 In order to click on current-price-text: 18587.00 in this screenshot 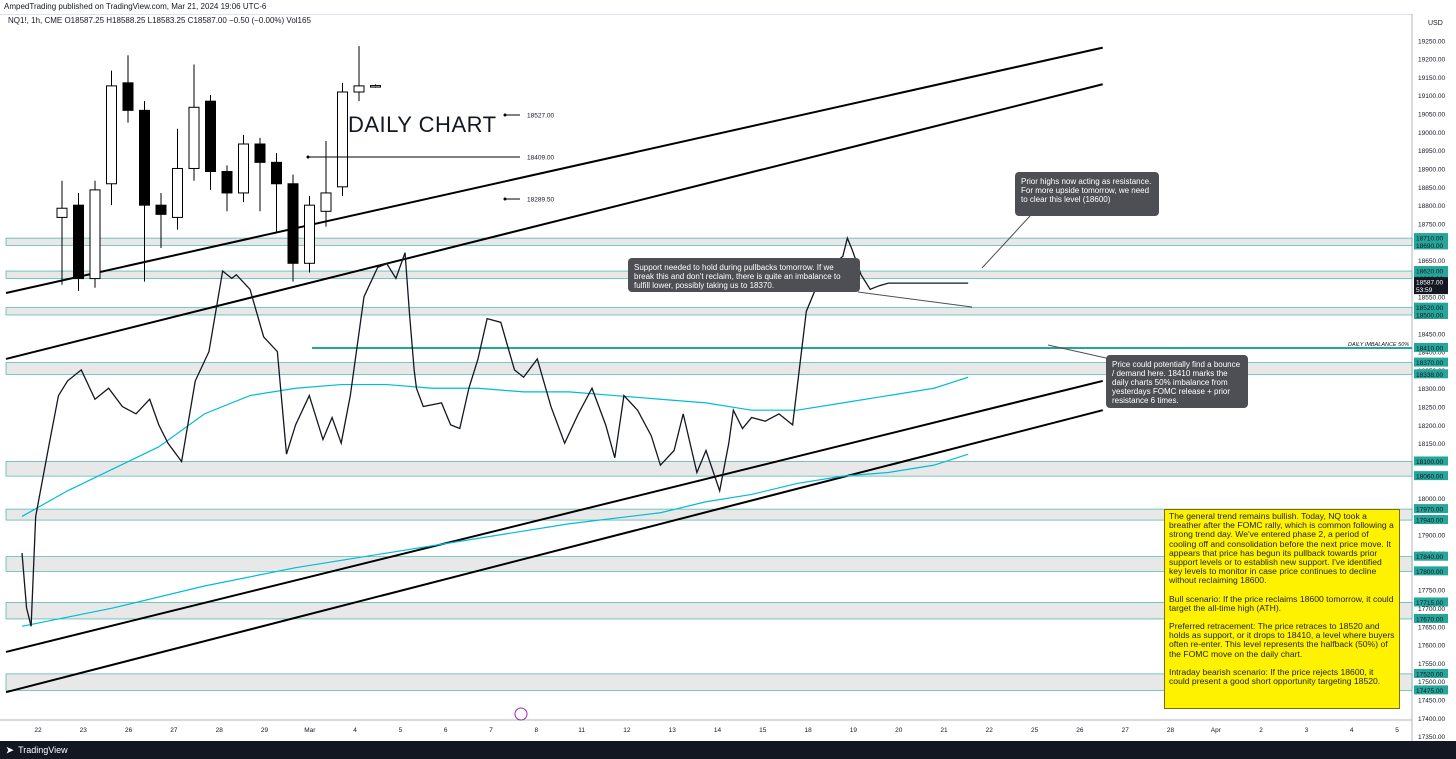, I will do `click(1429, 283)`.